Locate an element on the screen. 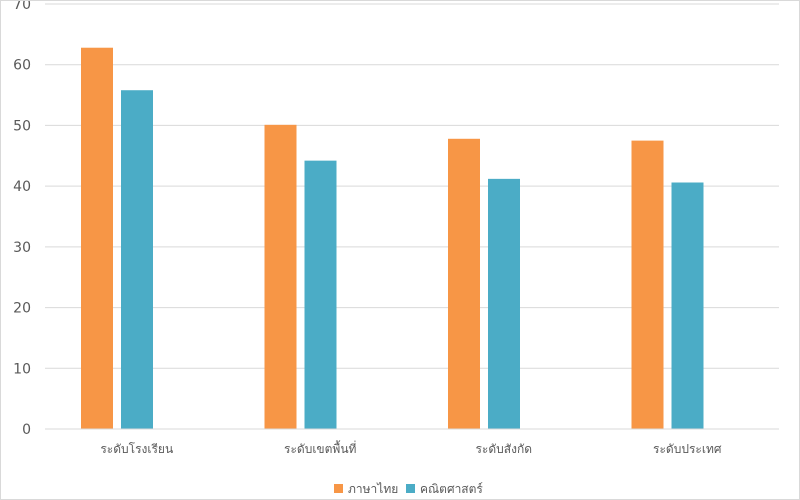 The image size is (800, 500). y-axis-ticks: 0 10 20 30 40 50 60 70 is located at coordinates (22, 219).